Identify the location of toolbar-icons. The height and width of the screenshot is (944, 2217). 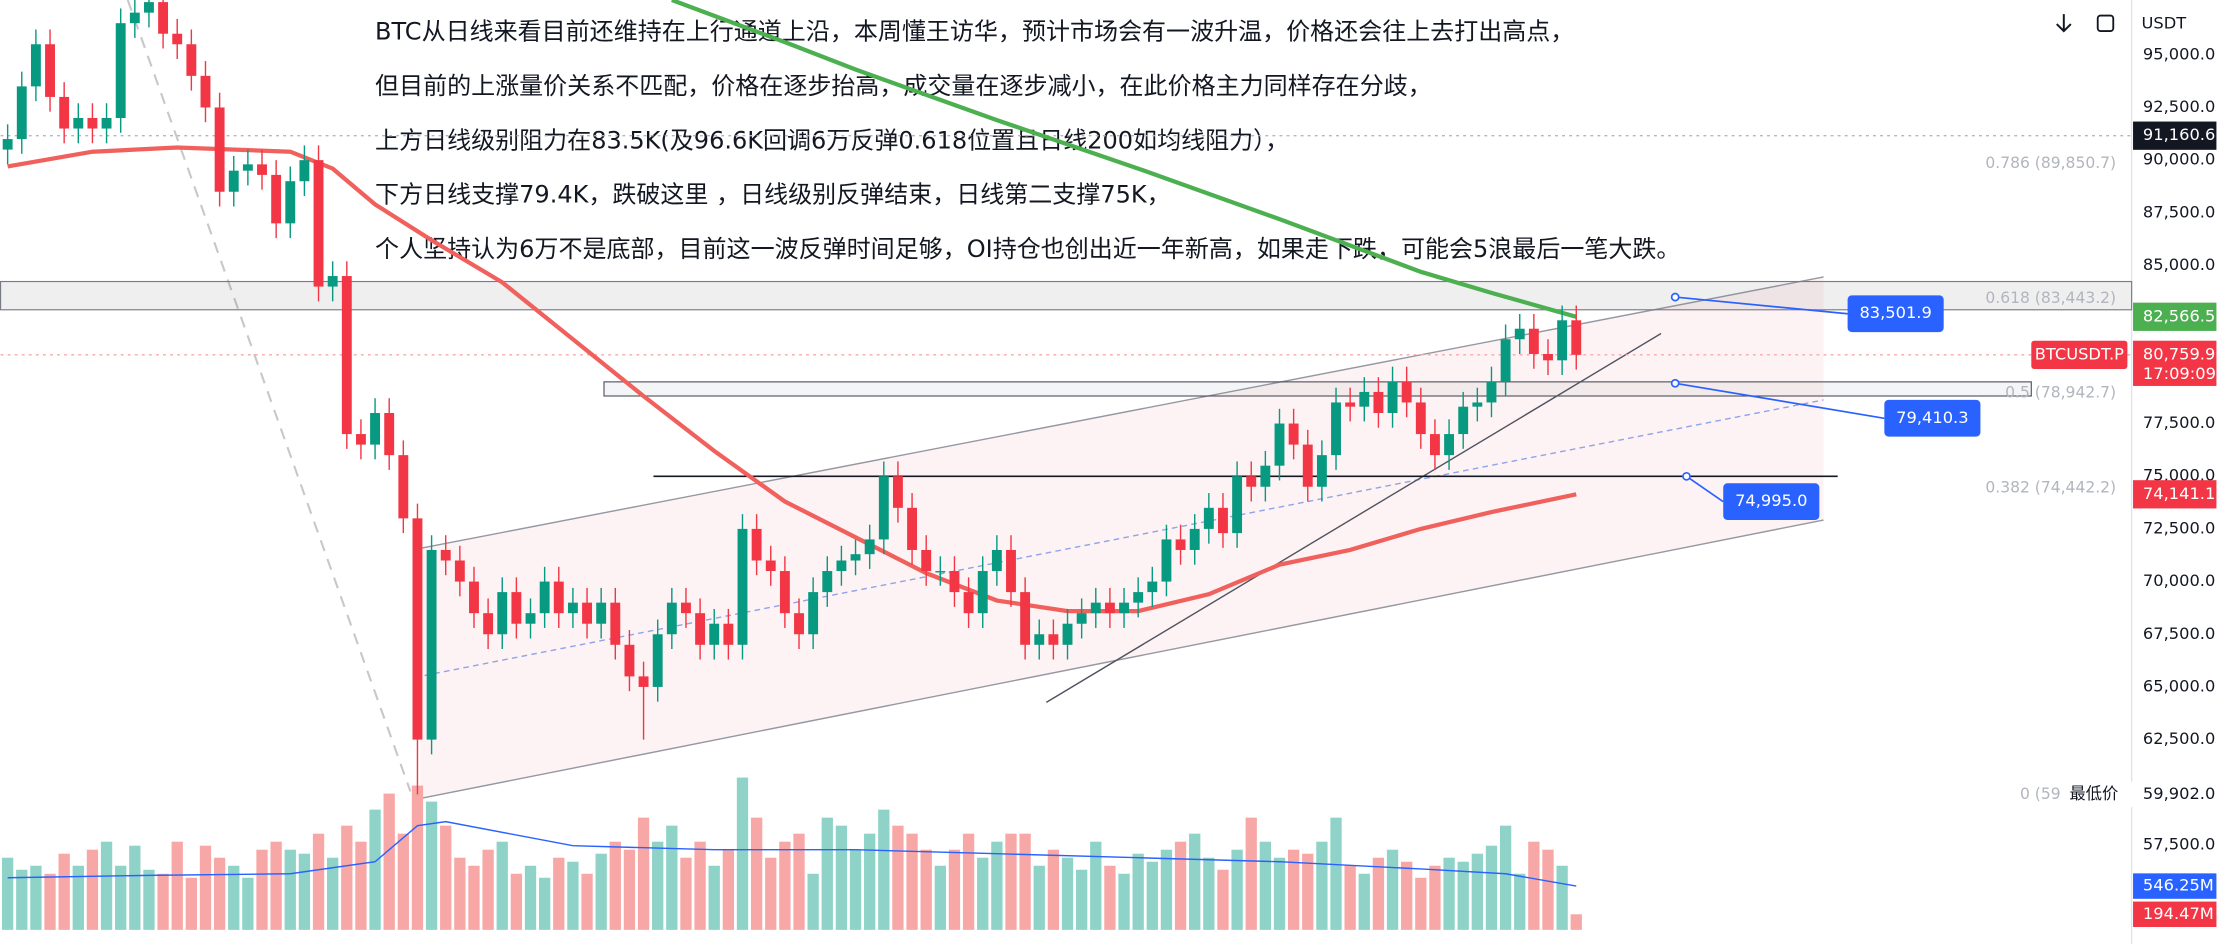
(2085, 23).